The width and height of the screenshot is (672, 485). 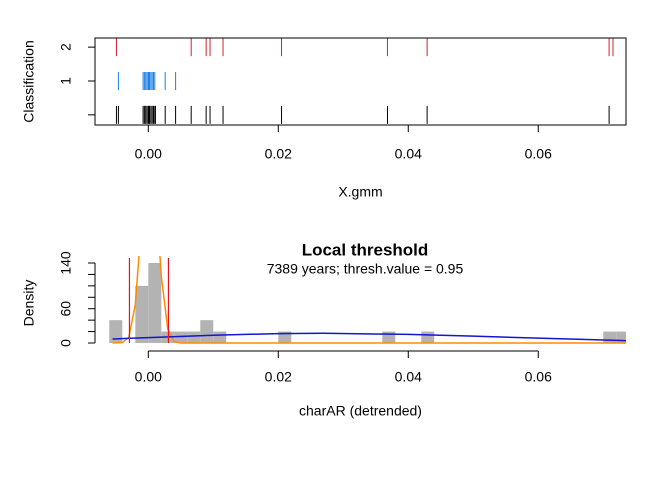 What do you see at coordinates (66, 47) in the screenshot?
I see `y-tick-label: 2` at bounding box center [66, 47].